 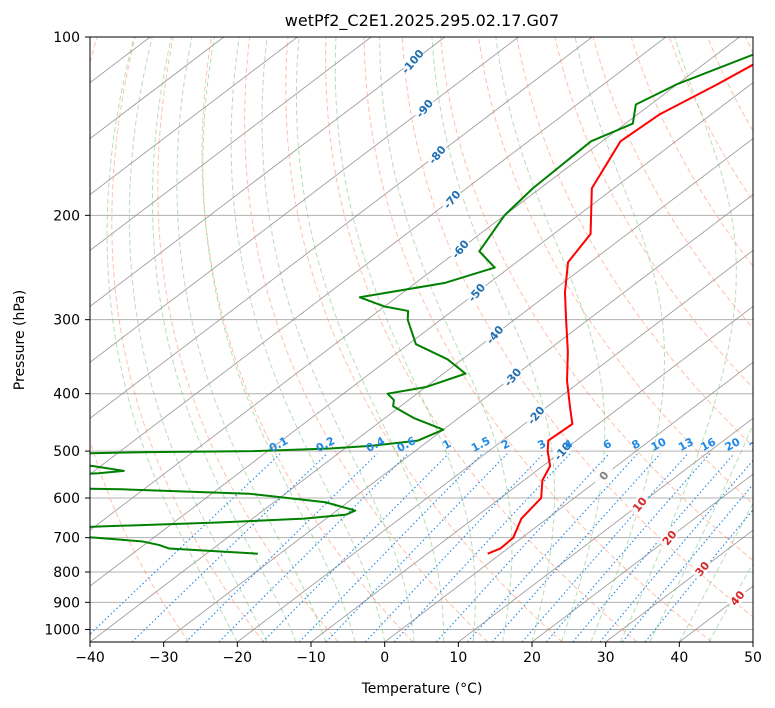 What do you see at coordinates (67, 334) in the screenshot?
I see `y-axis: 100 200 300 400 500 600 700 800 900 1000` at bounding box center [67, 334].